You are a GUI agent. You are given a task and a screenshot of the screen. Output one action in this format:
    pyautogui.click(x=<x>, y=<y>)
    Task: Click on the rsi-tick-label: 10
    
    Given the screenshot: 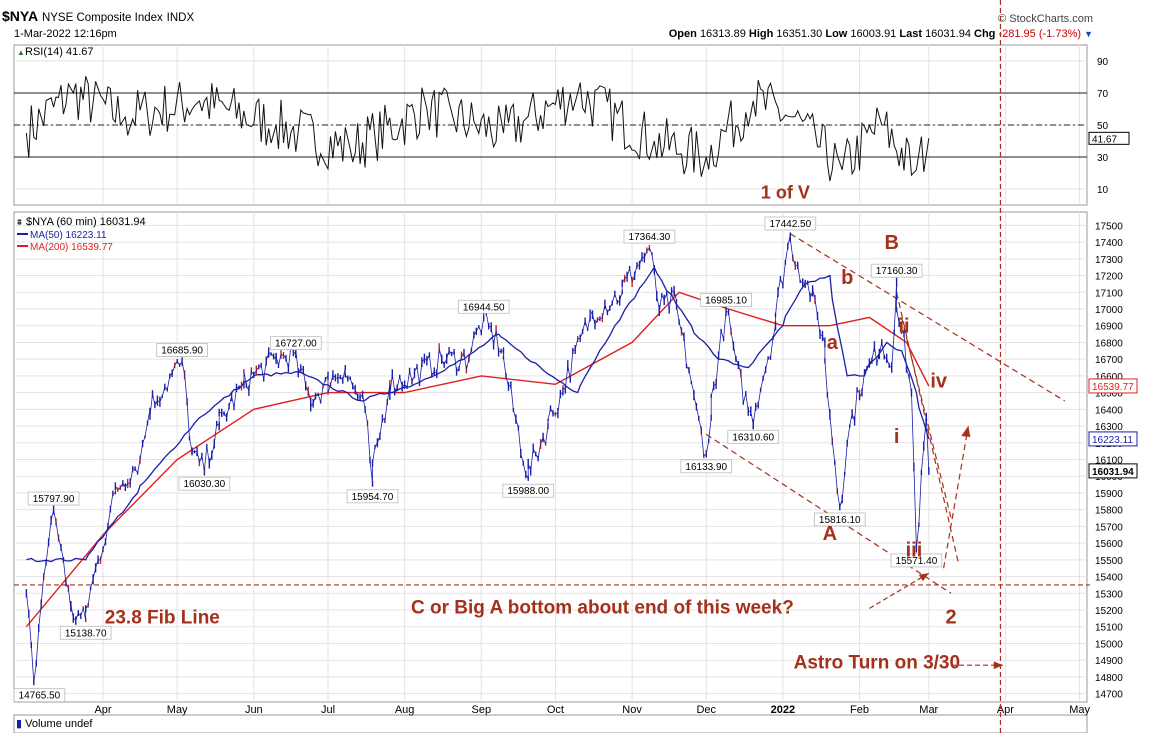 What is the action you would take?
    pyautogui.click(x=1103, y=190)
    